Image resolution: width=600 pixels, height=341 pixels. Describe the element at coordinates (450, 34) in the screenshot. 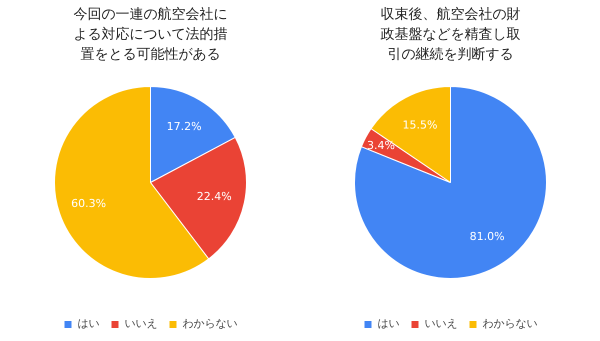

I see `chart-title: 収束後、航空会社の財政基盤などを精査し取引の継続を判断する` at that location.